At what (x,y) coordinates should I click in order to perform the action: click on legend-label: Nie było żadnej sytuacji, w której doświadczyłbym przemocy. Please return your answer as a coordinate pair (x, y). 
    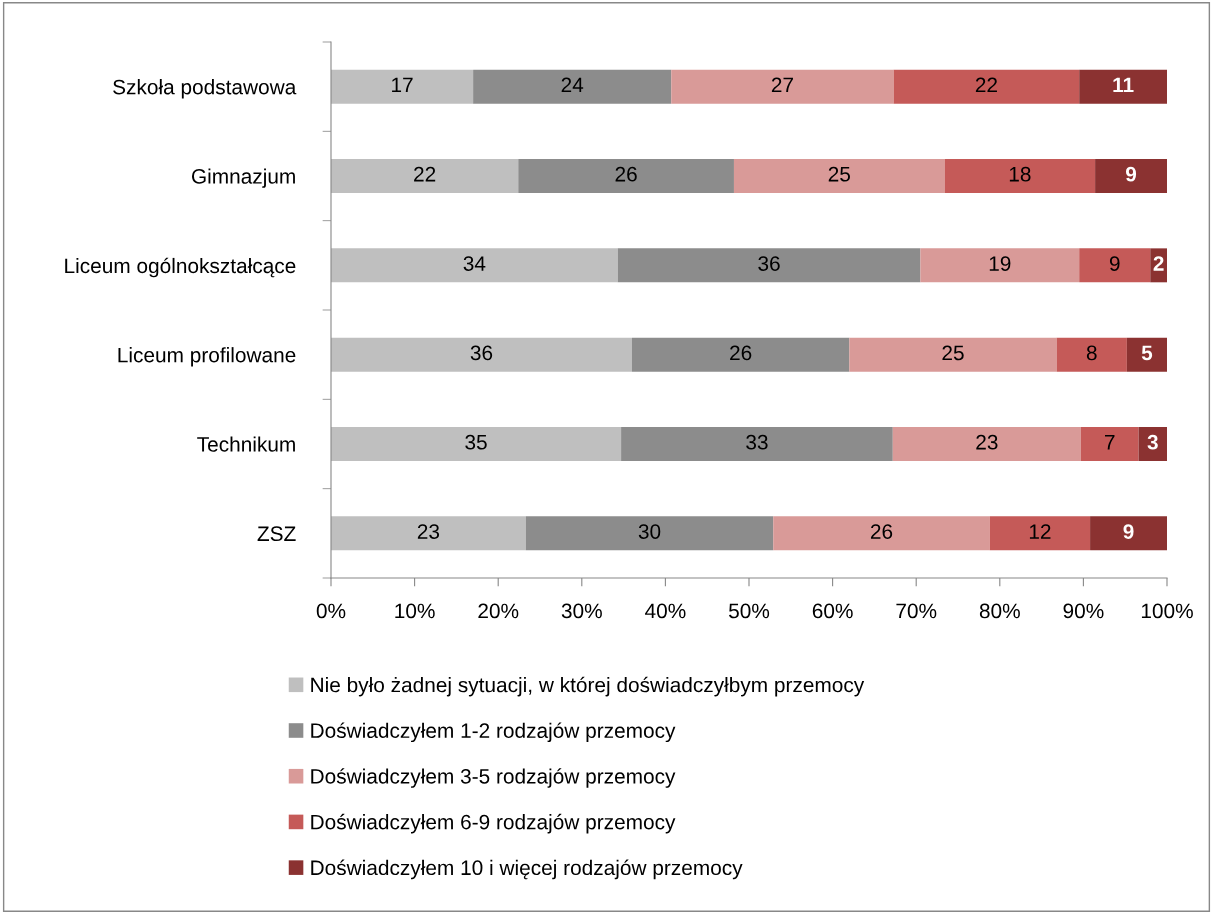
    Looking at the image, I should click on (588, 686).